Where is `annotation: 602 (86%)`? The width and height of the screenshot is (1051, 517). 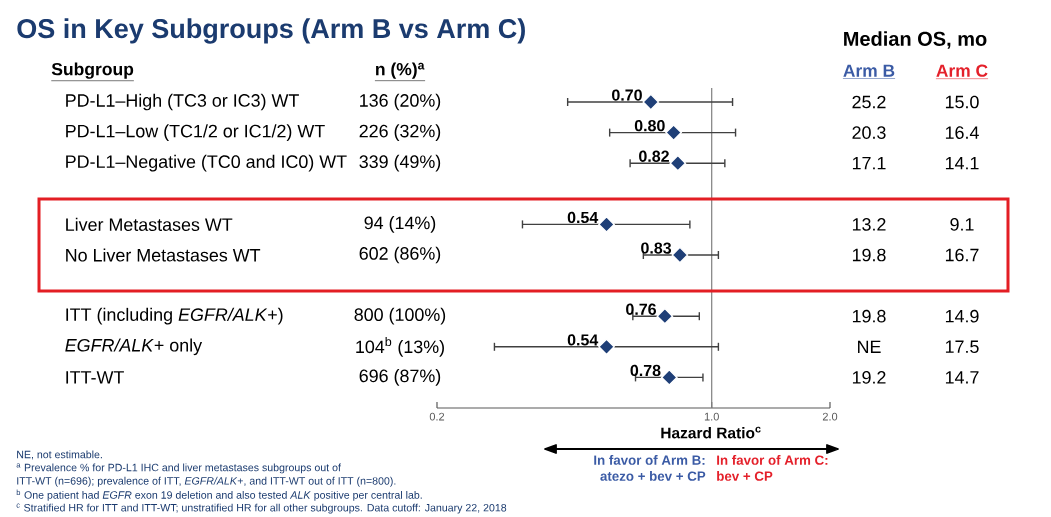 annotation: 602 (86%) is located at coordinates (400, 255).